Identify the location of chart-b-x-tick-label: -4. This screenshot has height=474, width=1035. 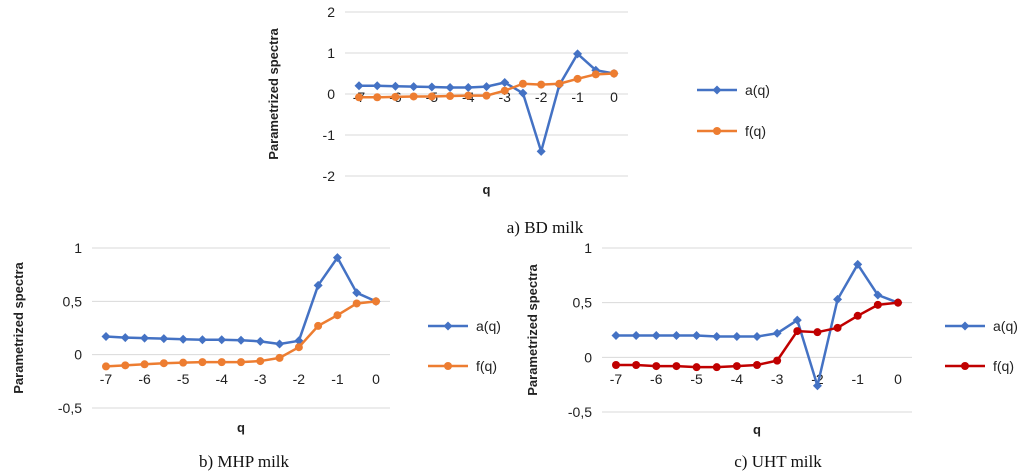
(221, 379).